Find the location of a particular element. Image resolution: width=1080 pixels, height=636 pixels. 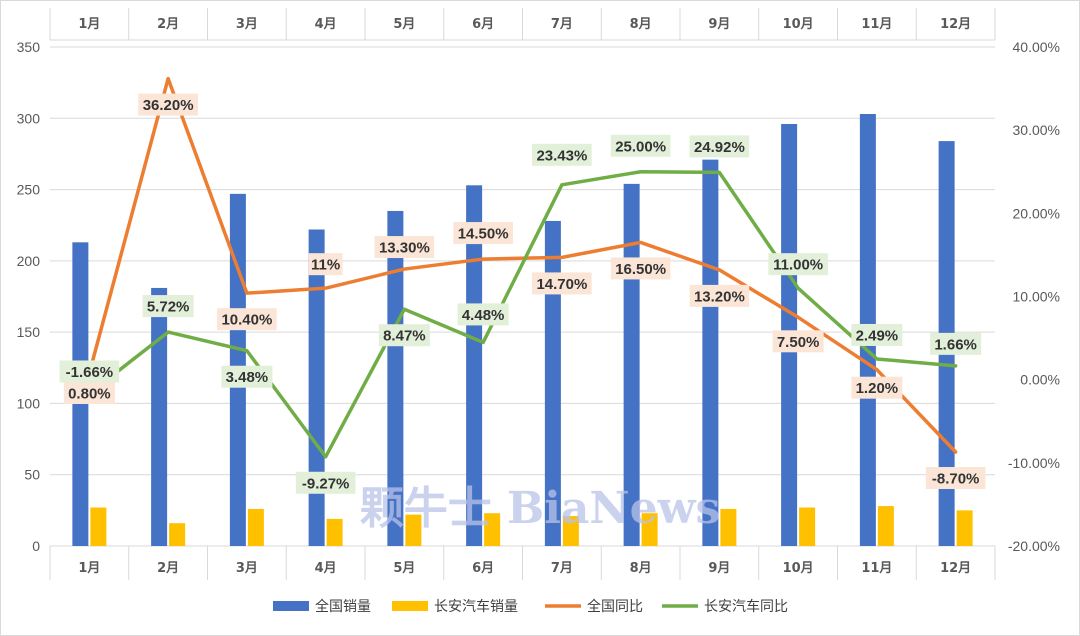

top-month-label: 3月 is located at coordinates (247, 24).